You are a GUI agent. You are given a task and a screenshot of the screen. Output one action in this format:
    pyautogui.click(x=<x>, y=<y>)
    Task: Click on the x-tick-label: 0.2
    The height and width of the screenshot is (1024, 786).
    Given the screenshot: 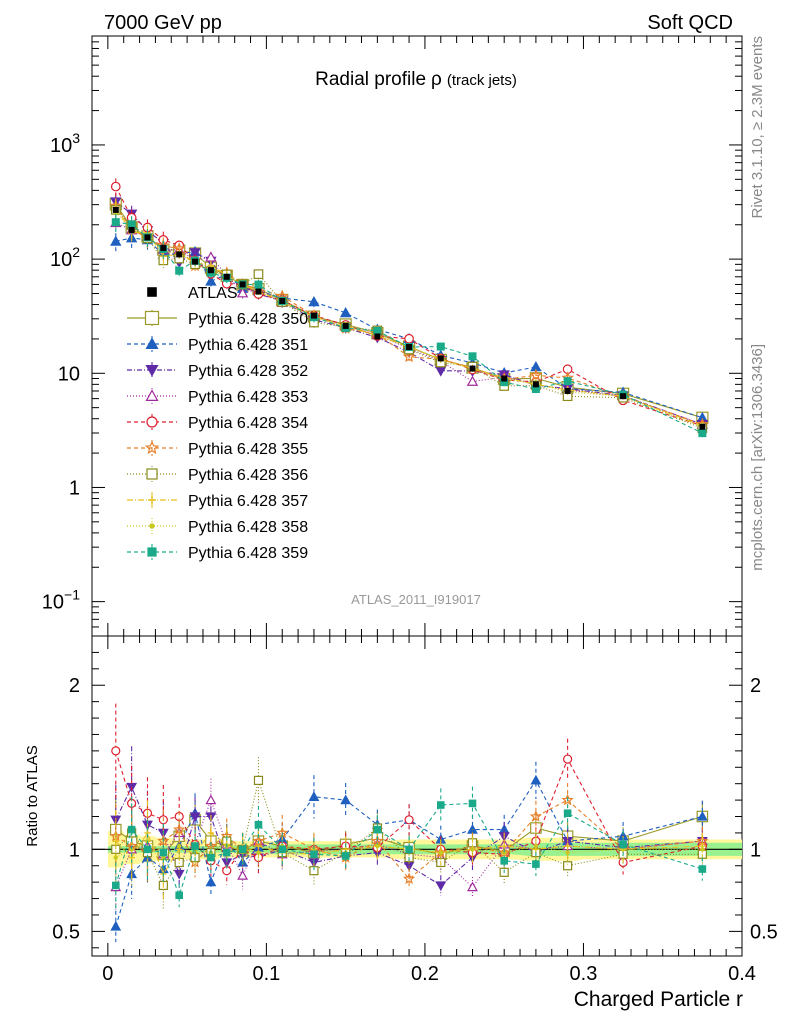 What is the action you would take?
    pyautogui.click(x=425, y=974)
    